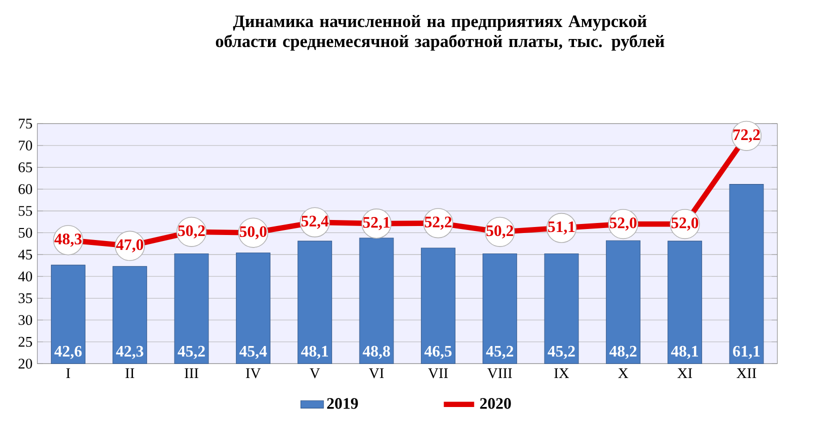  I want to click on data-label: 50,0, so click(253, 233).